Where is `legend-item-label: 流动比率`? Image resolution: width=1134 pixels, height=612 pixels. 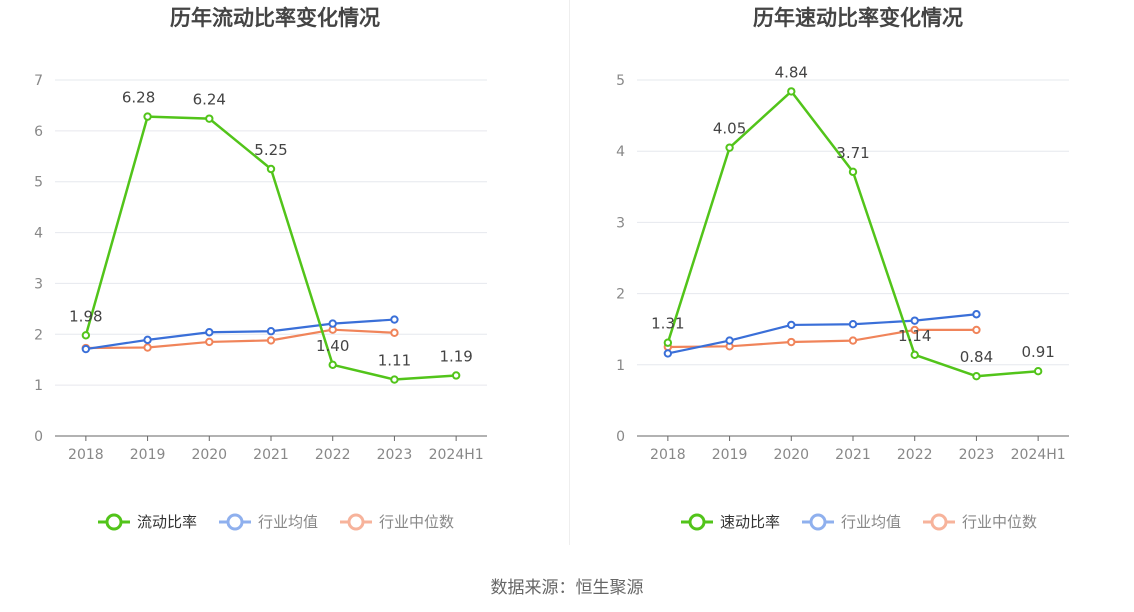 legend-item-label: 流动比率 is located at coordinates (167, 522).